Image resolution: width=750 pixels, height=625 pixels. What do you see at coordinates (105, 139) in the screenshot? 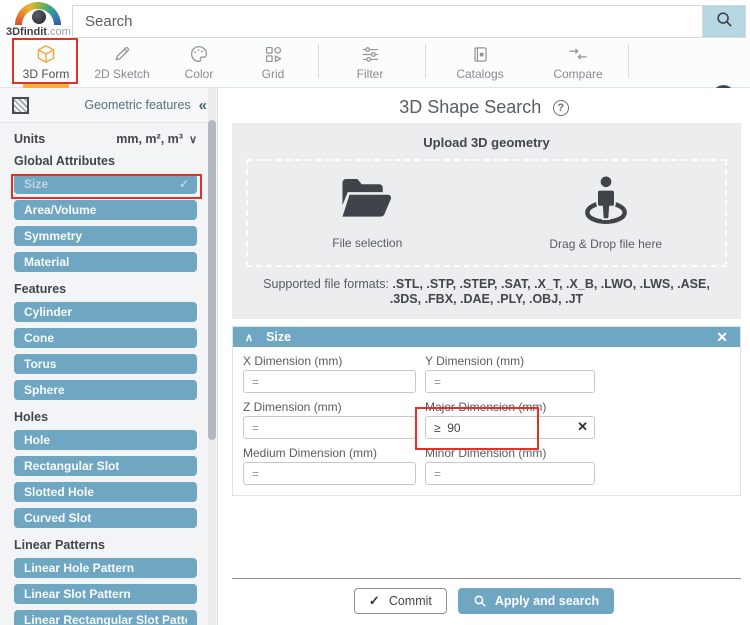
I see `units-row: Units mm, m², m³ ∨` at bounding box center [105, 139].